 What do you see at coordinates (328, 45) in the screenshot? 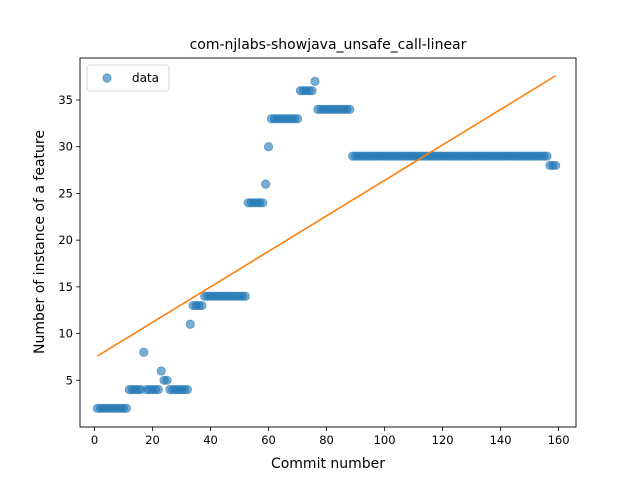
I see `chart-title: com-njlabs-showjava_unsafe_call-linear` at bounding box center [328, 45].